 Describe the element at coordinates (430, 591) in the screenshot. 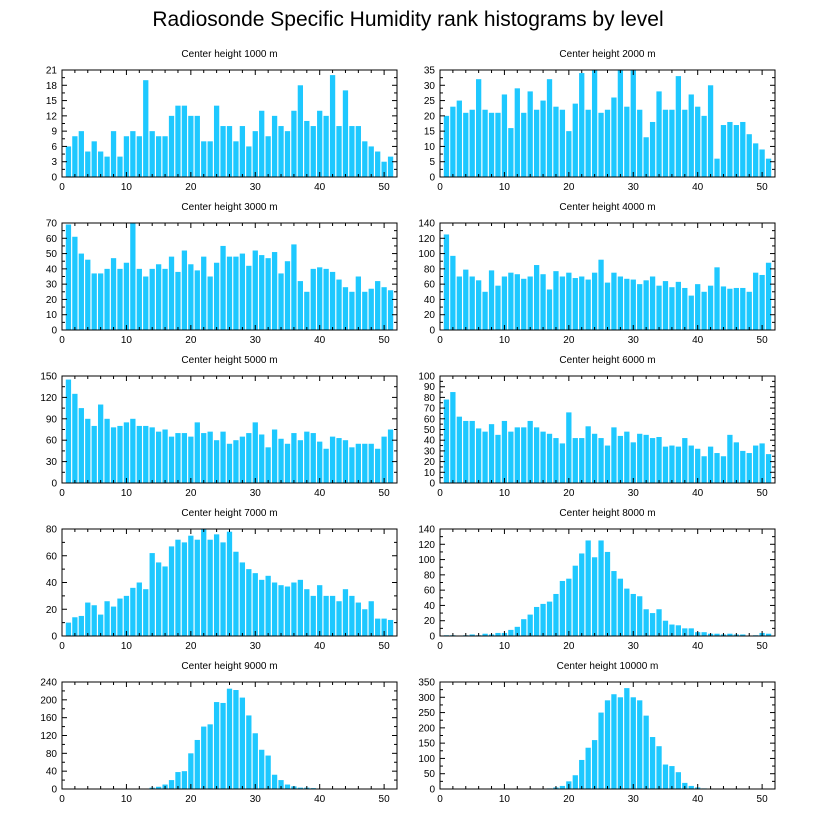

I see `y-tick-label: 60` at that location.